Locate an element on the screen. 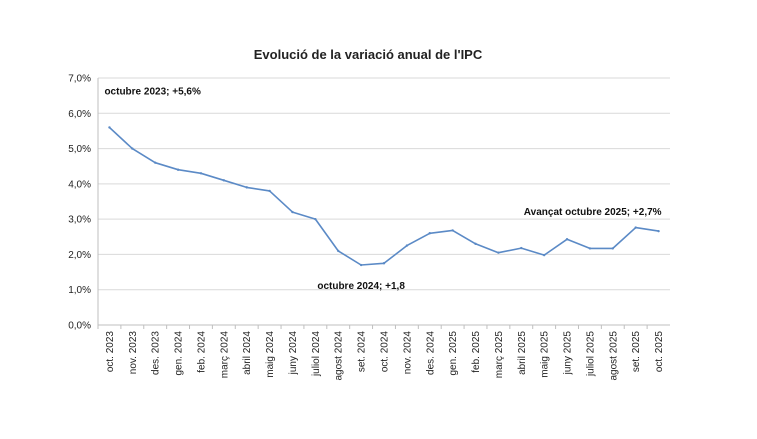 The width and height of the screenshot is (757, 439). x-tick-label: des. 2024 is located at coordinates (430, 353).